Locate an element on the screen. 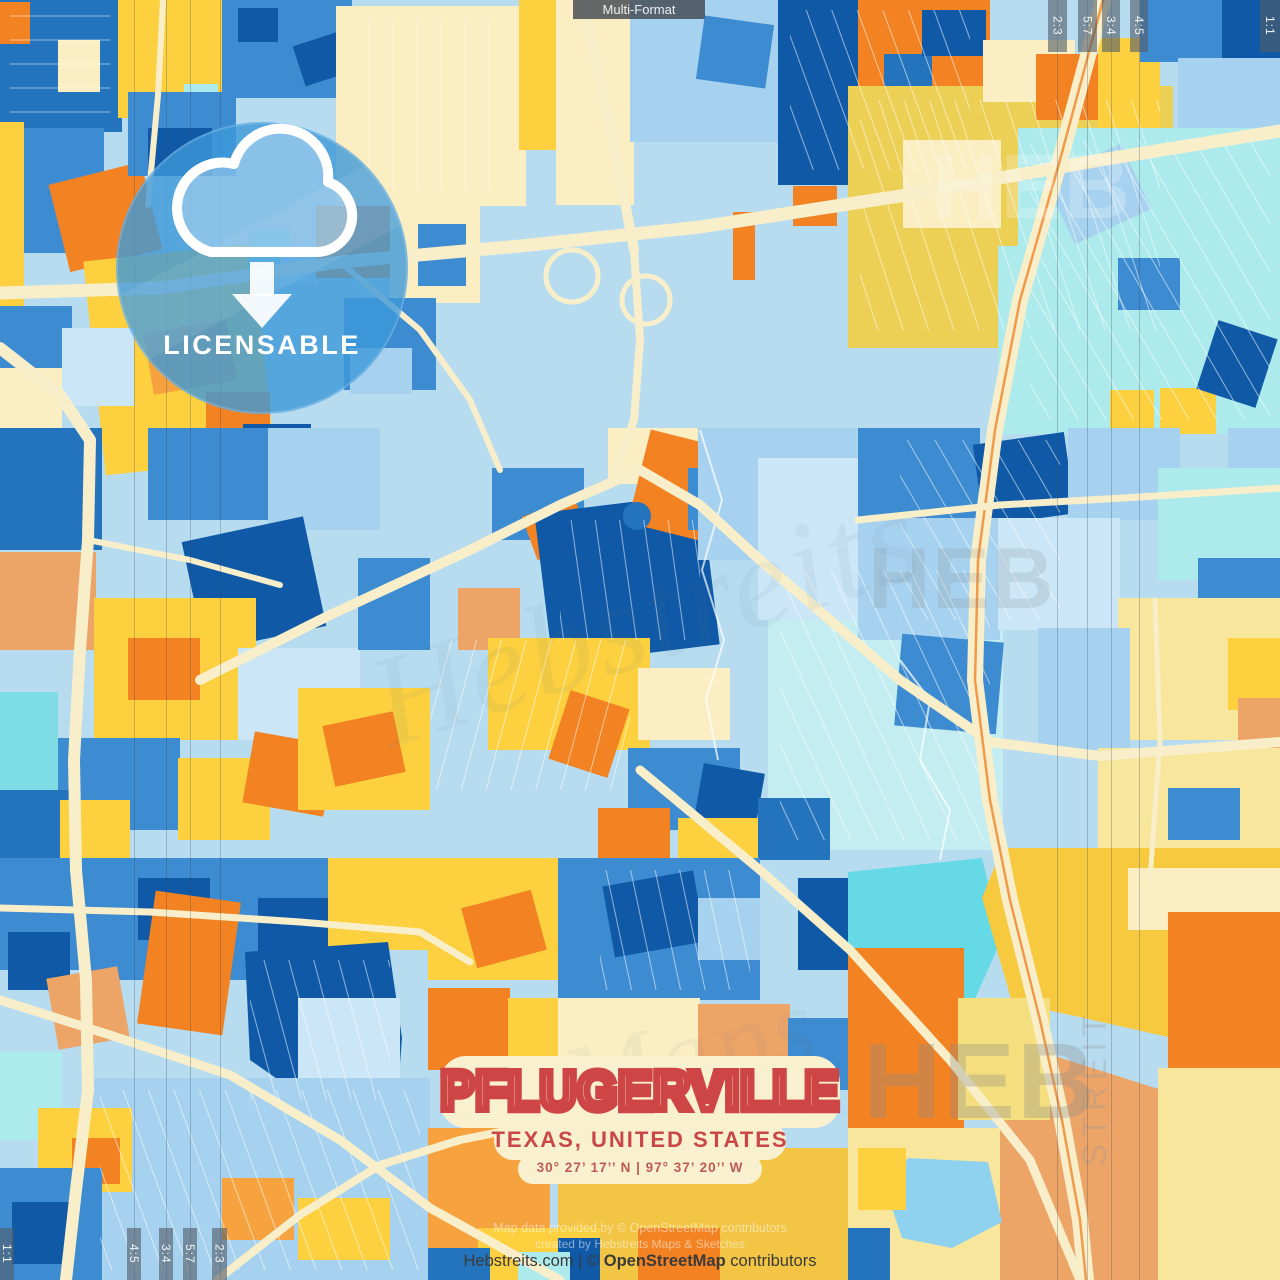 The height and width of the screenshot is (1280, 1280). badge-label: LICENSABLE is located at coordinates (262, 345).